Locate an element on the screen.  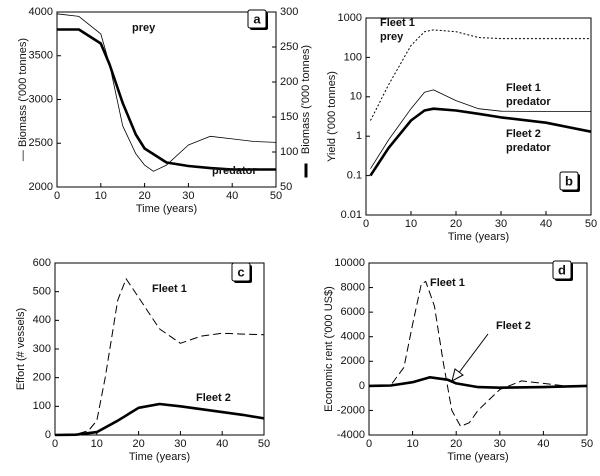
panel-label: b is located at coordinates (569, 180).